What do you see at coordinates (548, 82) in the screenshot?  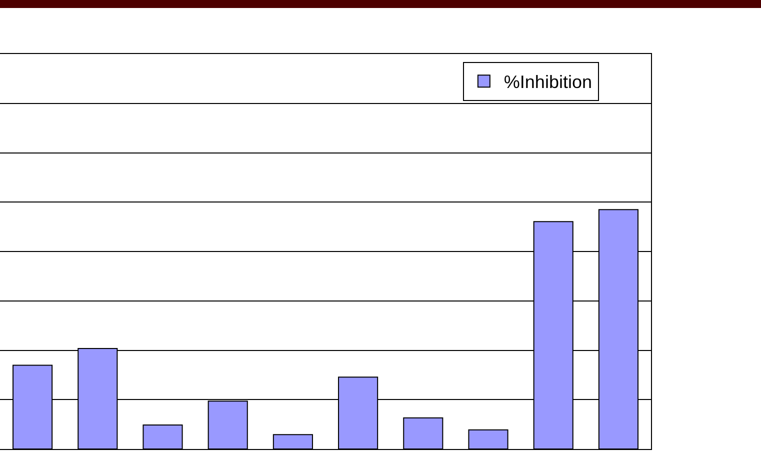 I see `legend-label: %Inhibition` at bounding box center [548, 82].